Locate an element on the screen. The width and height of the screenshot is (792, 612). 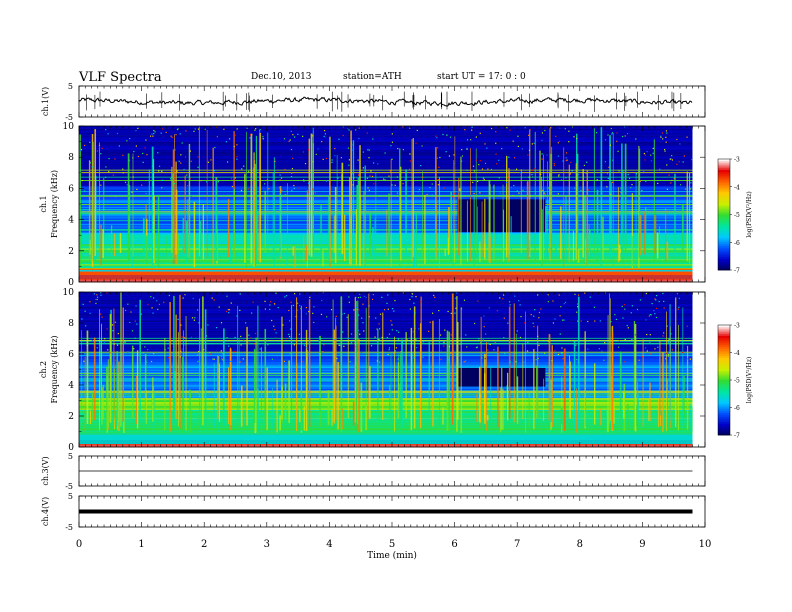
ch2-spectrogram-ytick-label: 0 is located at coordinates (71, 448).